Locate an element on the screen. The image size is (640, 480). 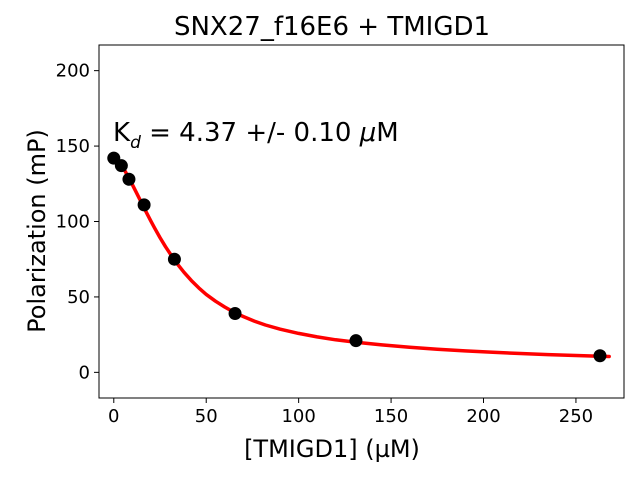
y-tick-label: 200 is located at coordinates (73, 71).